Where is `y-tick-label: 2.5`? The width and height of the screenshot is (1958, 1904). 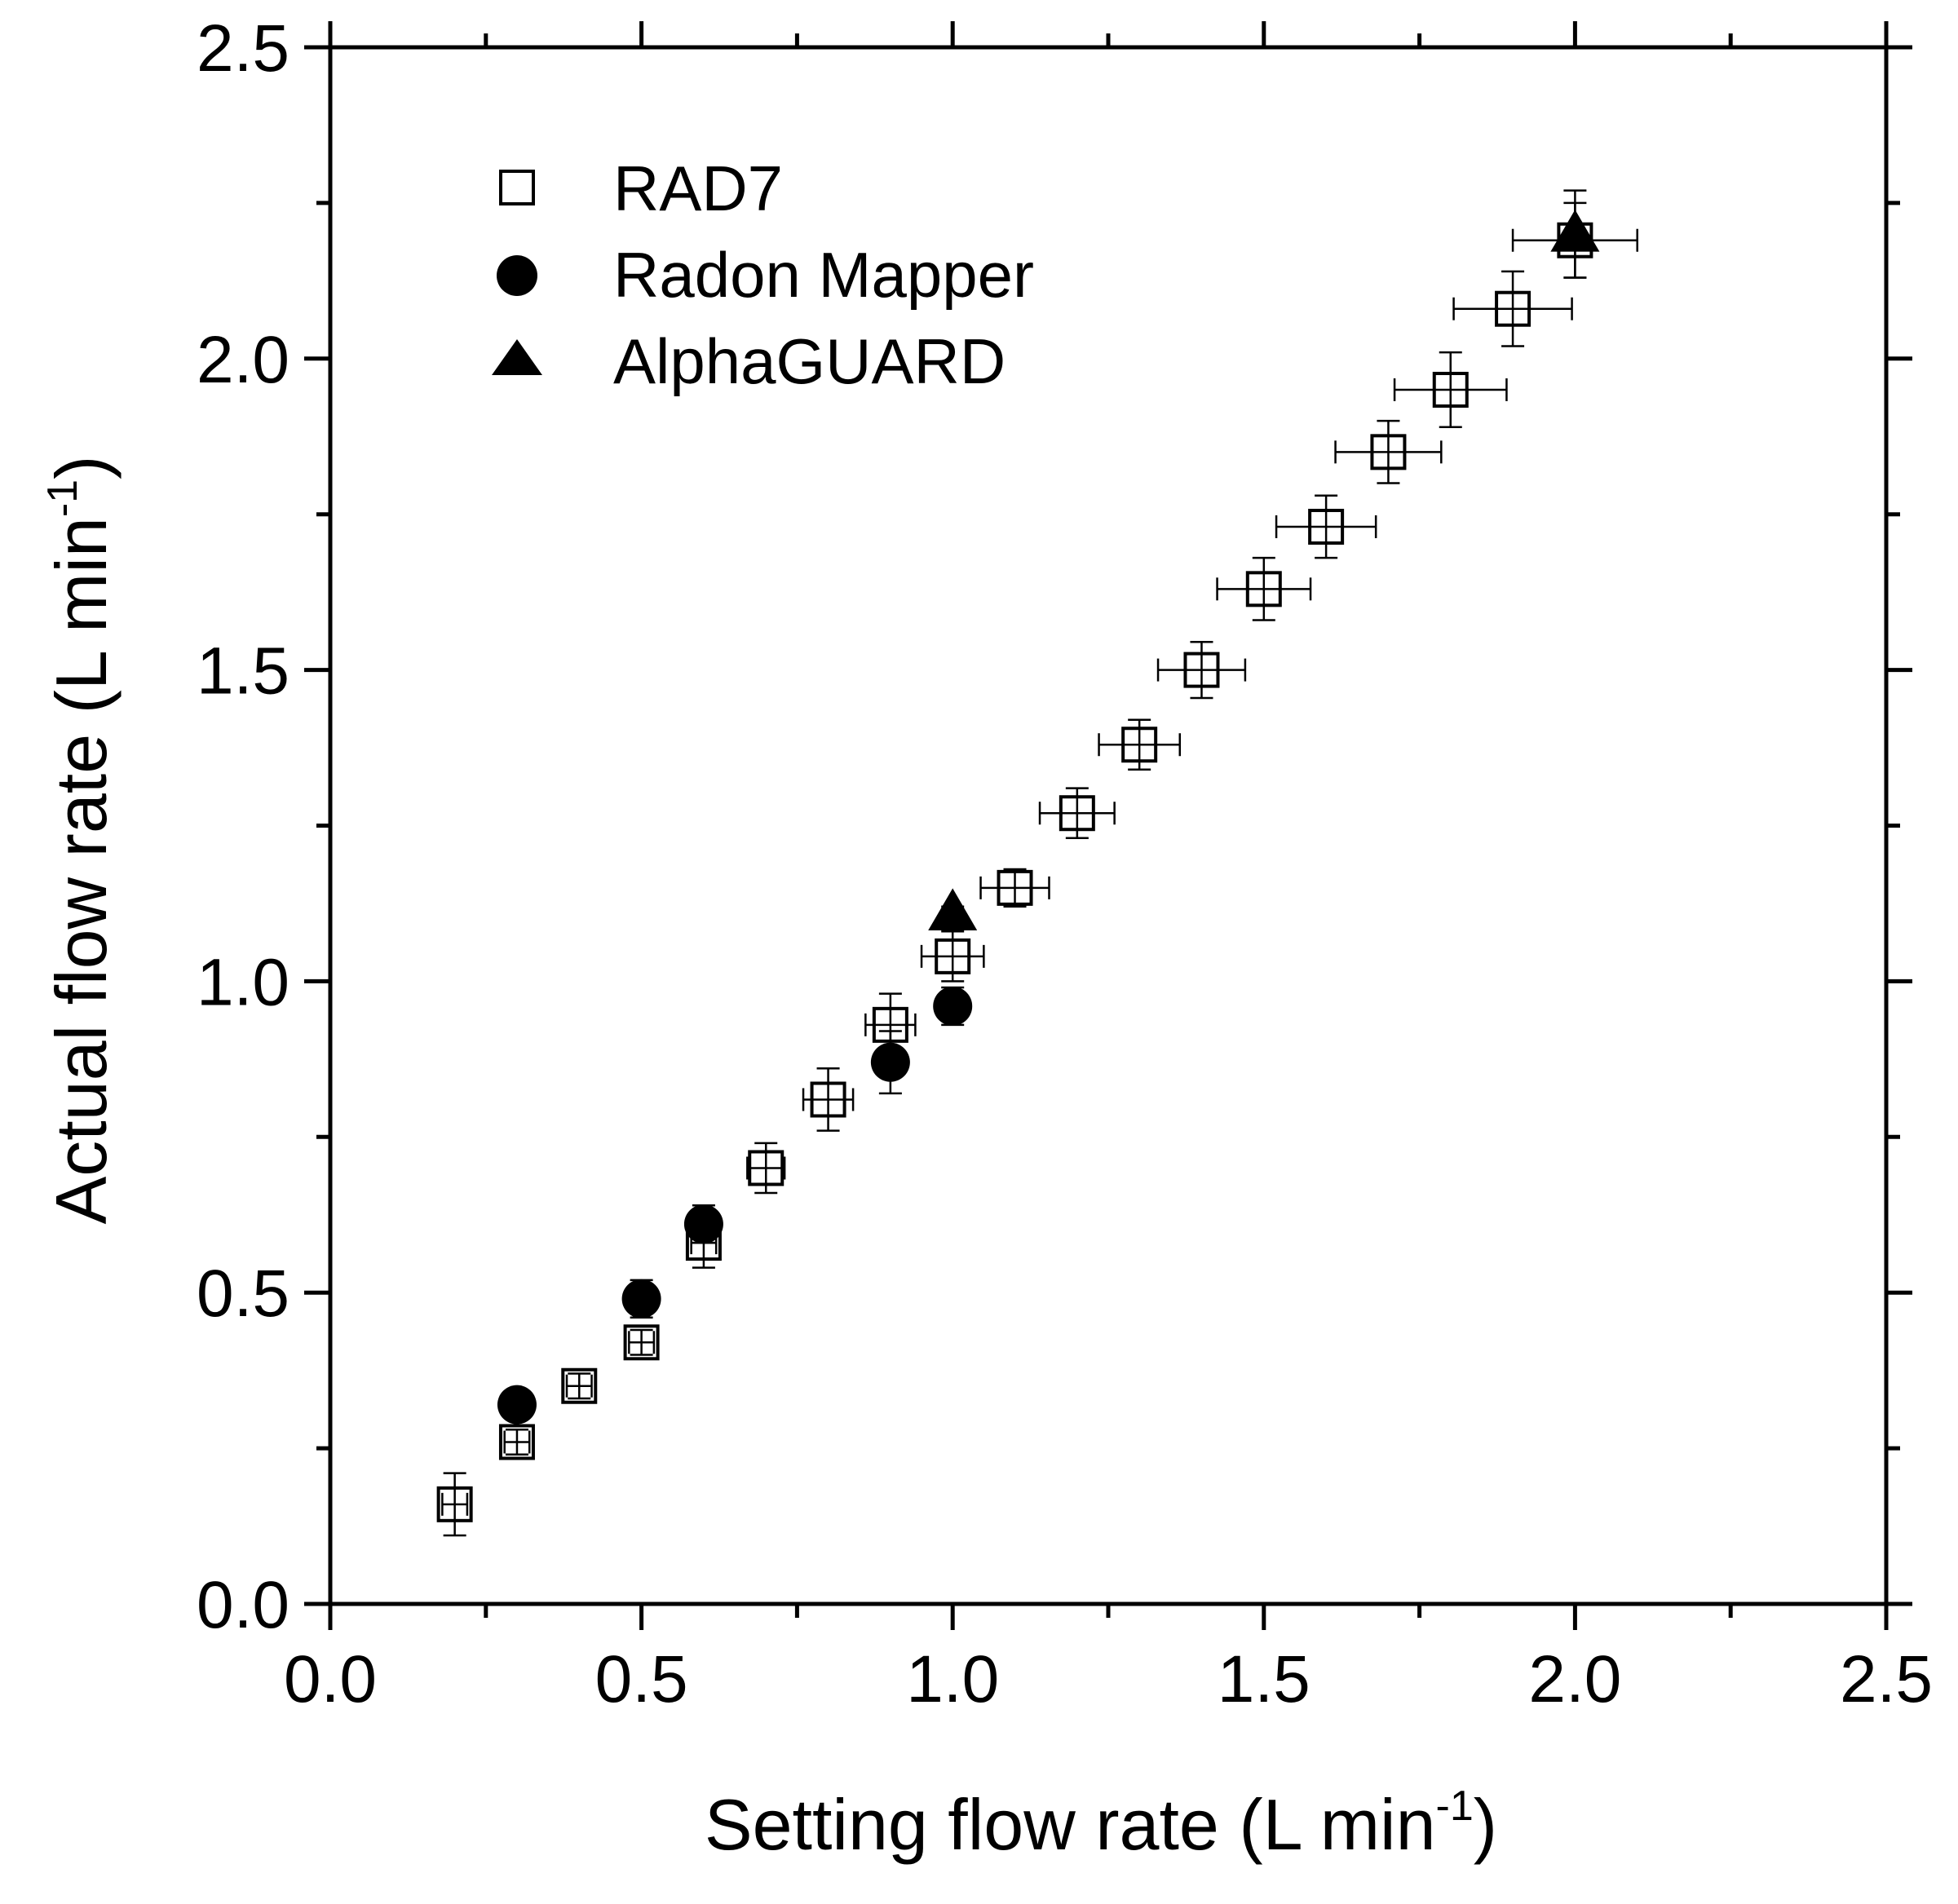
y-tick-label: 2.5 is located at coordinates (244, 49).